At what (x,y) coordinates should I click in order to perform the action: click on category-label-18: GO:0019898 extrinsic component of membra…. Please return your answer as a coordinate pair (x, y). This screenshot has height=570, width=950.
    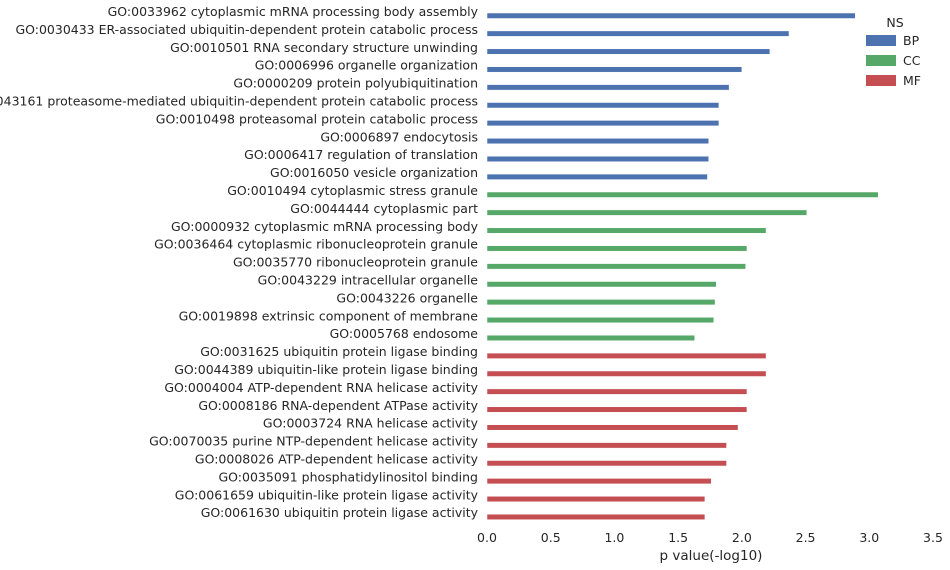
    Looking at the image, I should click on (329, 315).